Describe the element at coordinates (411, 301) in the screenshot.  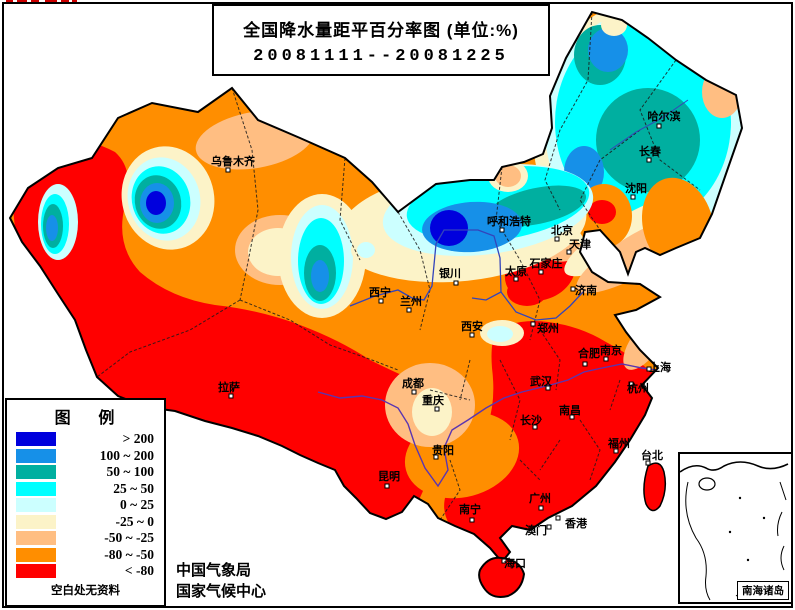
I see `city-label: 兰州` at that location.